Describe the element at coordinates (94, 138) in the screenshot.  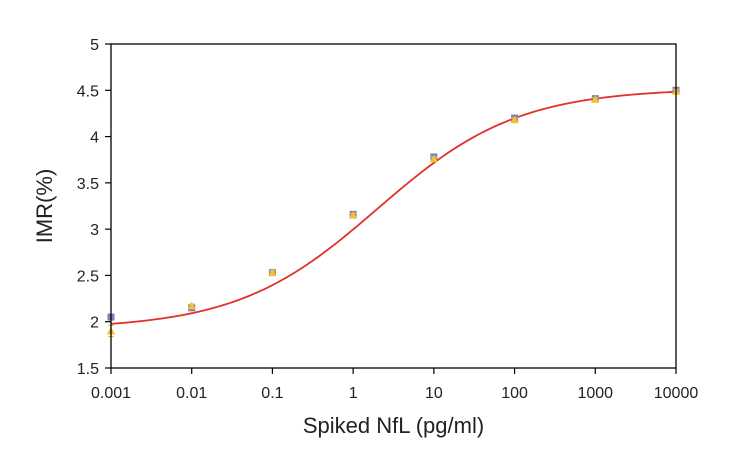
I see `y-tick-label: 4` at that location.